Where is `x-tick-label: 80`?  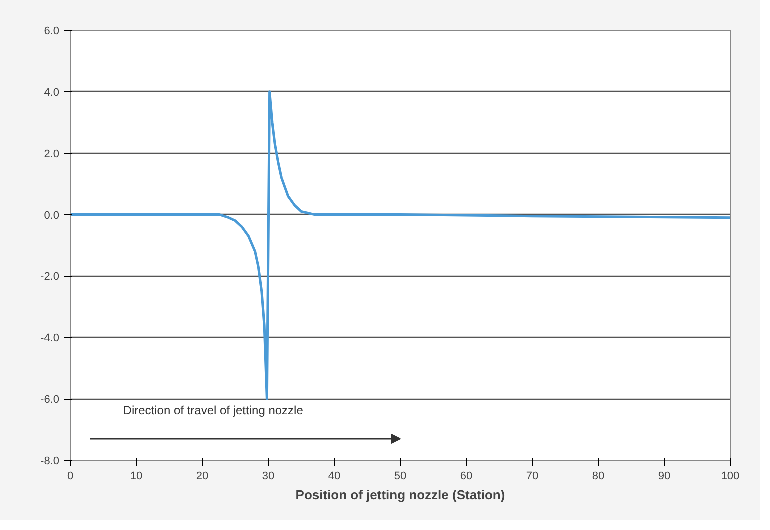 x-tick-label: 80 is located at coordinates (598, 476).